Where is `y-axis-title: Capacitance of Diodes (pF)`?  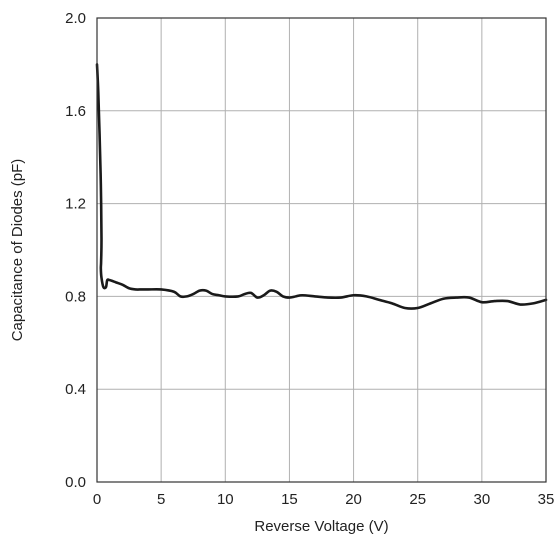 y-axis-title: Capacitance of Diodes (pF) is located at coordinates (17, 250).